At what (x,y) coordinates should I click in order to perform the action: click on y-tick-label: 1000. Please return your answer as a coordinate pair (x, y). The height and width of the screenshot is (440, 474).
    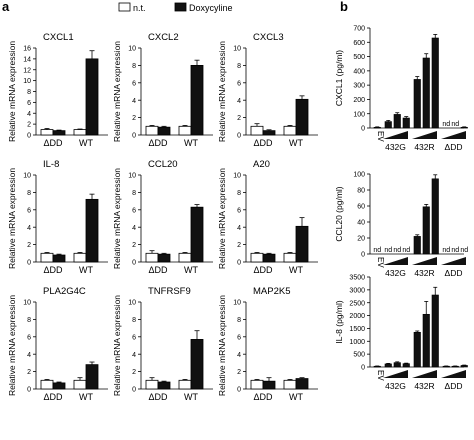
    Looking at the image, I should click on (357, 342).